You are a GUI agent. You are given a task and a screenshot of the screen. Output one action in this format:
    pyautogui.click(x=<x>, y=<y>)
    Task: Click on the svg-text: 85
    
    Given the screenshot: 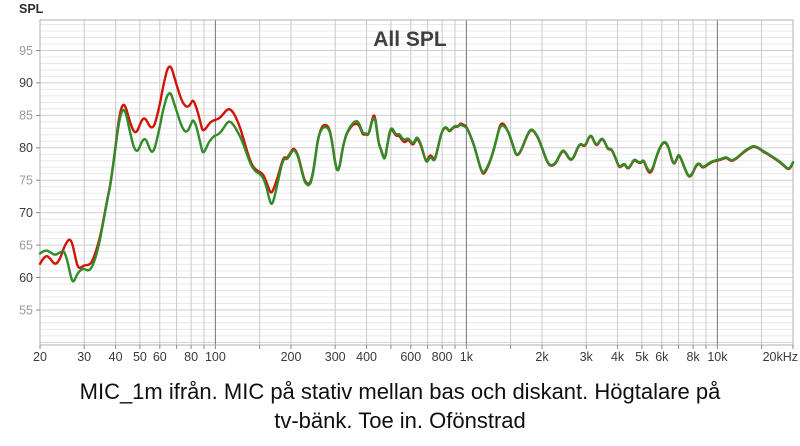 What is the action you would take?
    pyautogui.click(x=26, y=116)
    